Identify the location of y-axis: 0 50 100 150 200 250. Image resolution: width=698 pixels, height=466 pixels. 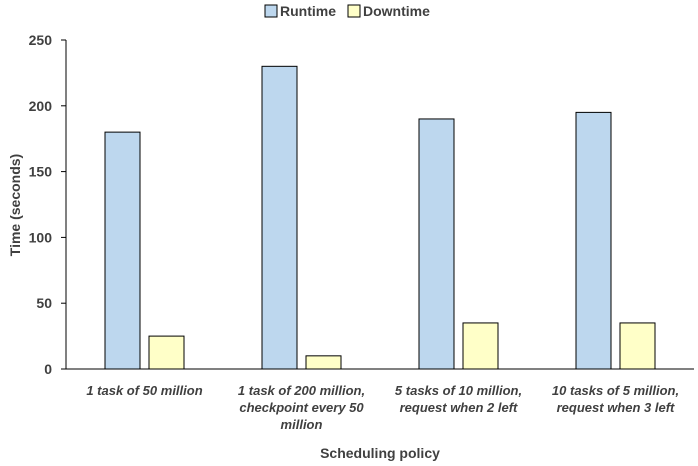
(48, 204).